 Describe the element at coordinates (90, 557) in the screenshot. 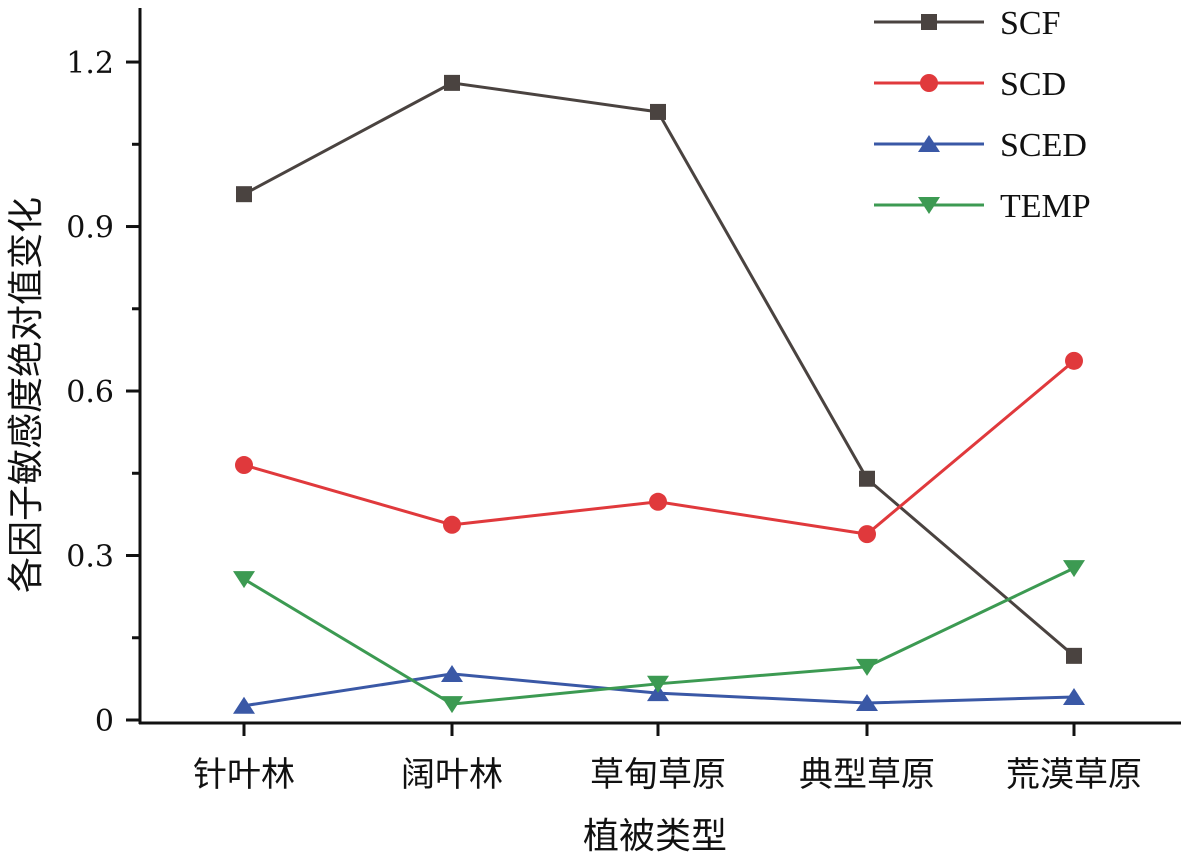

I see `y-tick-label: 0.3` at that location.